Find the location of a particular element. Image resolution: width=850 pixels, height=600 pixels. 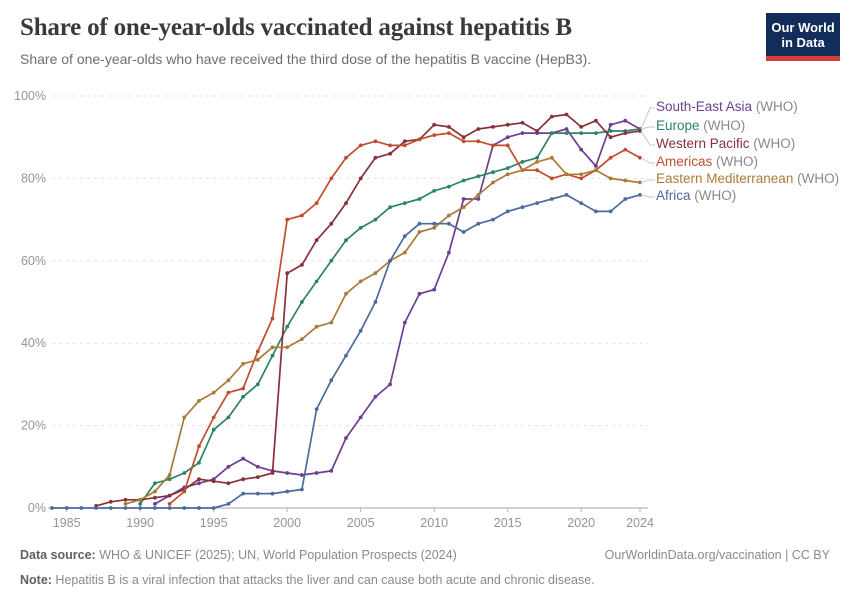

attribution-link: OurWorldinData.org/vaccination | CC BY is located at coordinates (717, 555).